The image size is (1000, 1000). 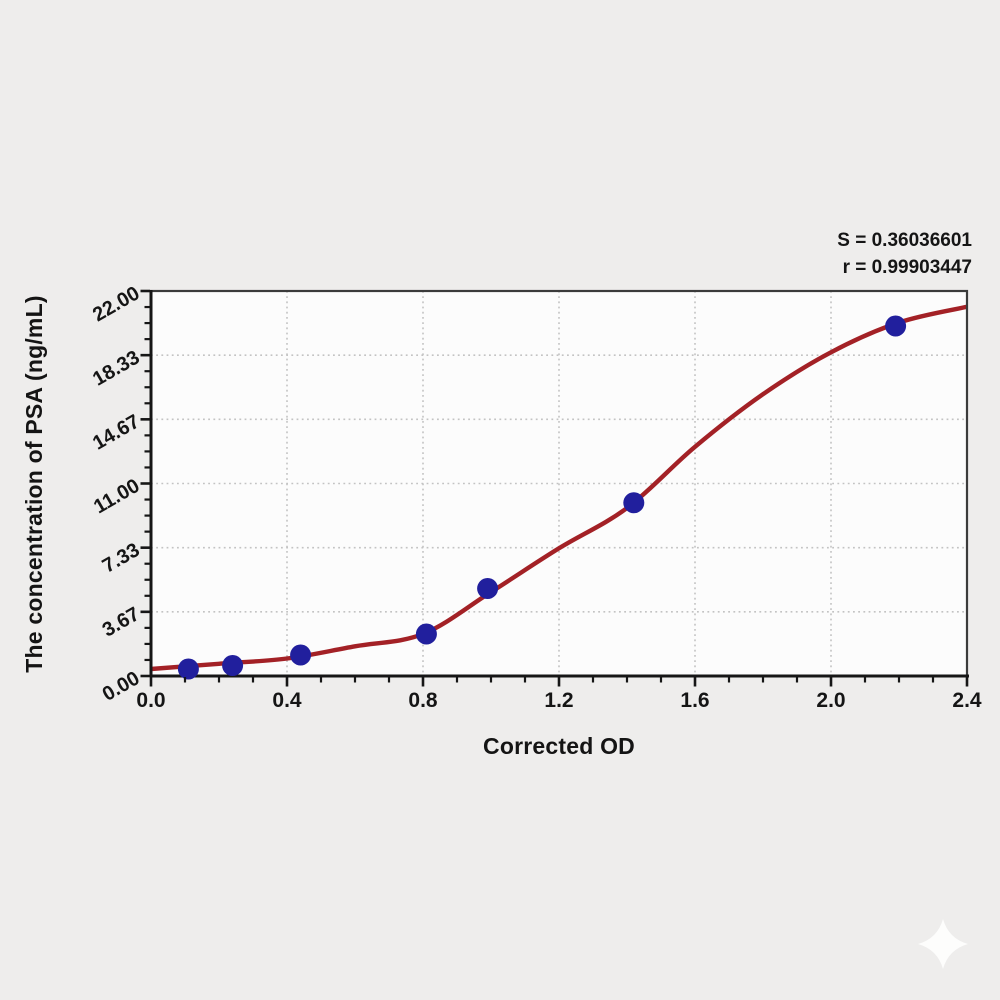 I want to click on y-tick-label: 3.67, so click(x=121, y=622).